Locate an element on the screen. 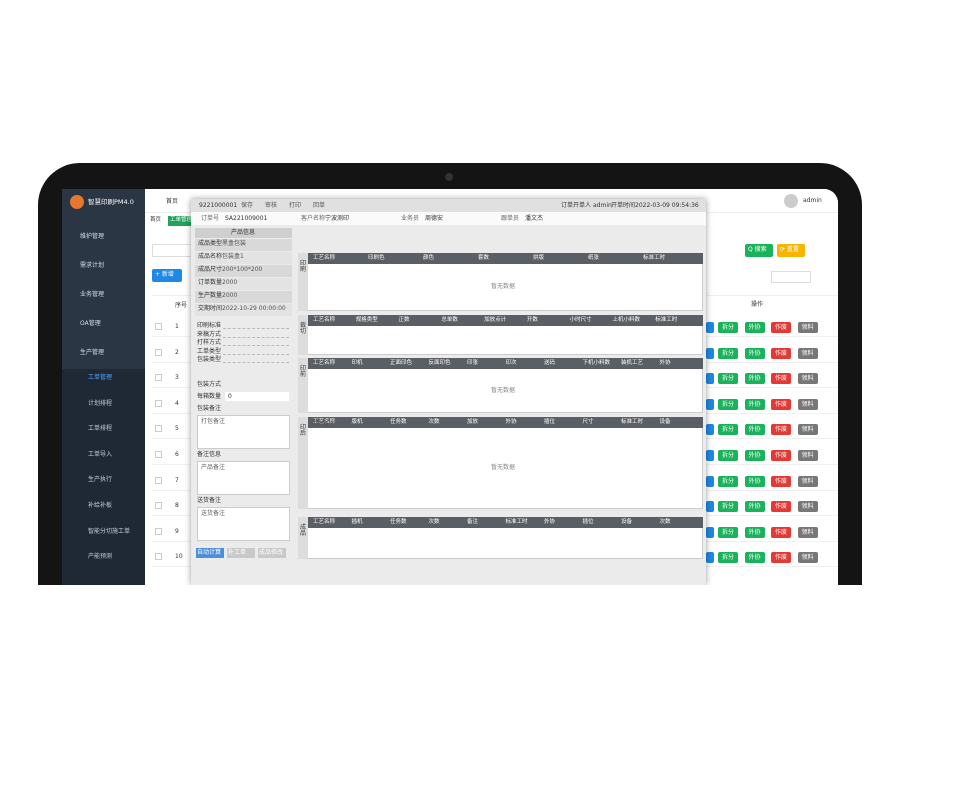 This screenshot has height=800, width=964. submenu-item: 补给补板 is located at coordinates (100, 505).